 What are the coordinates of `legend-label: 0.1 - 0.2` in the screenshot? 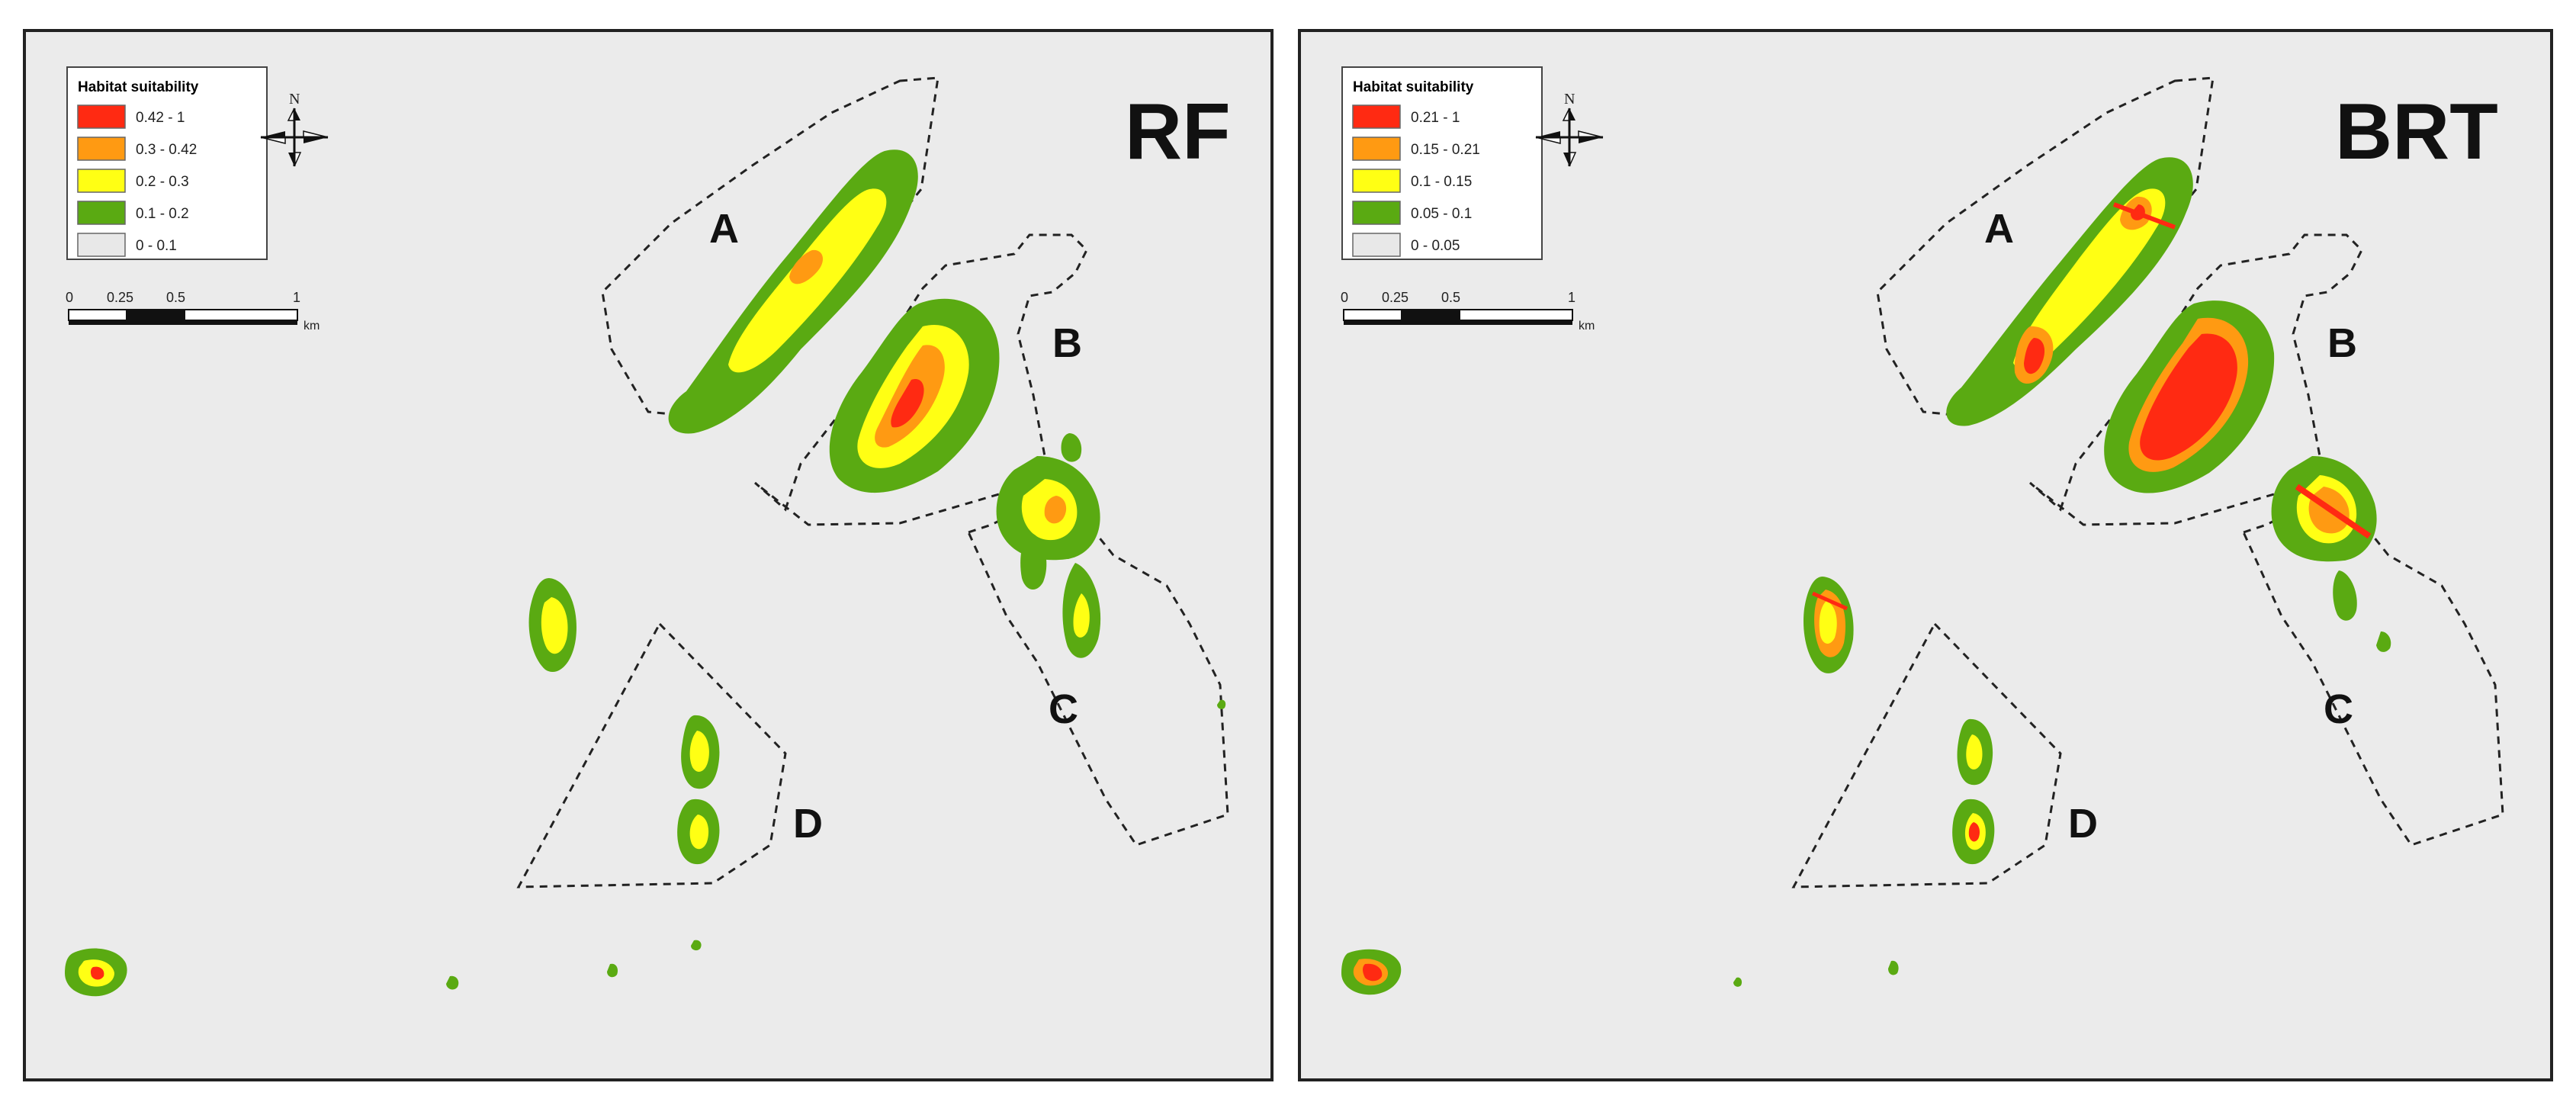 It's located at (162, 214).